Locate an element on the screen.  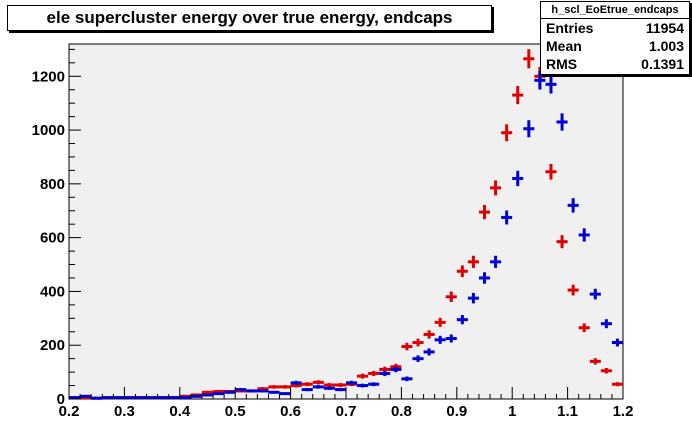
x-tick-label: 0.8 is located at coordinates (401, 411).